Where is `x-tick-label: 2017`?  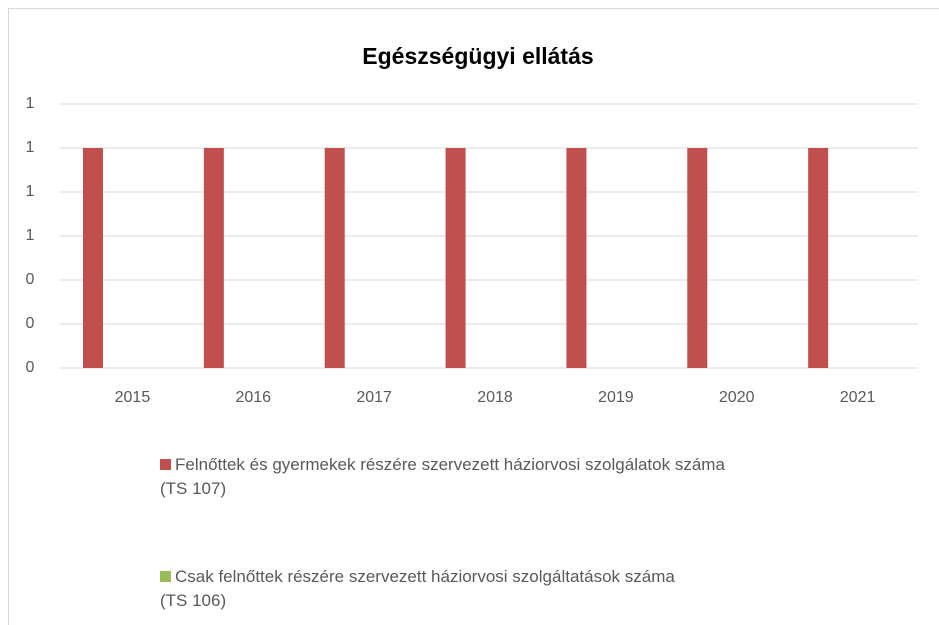 x-tick-label: 2017 is located at coordinates (374, 397).